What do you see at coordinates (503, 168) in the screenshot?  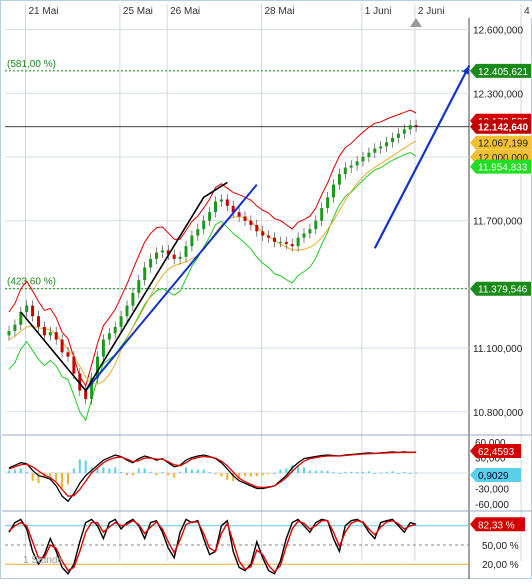 I see `price-badge-label: 11.954,833` at bounding box center [503, 168].